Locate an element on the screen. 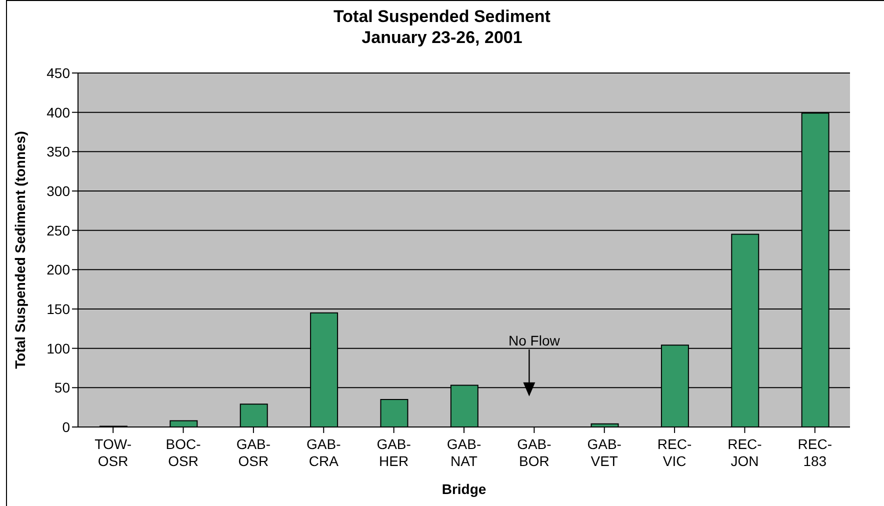 The width and height of the screenshot is (884, 506). x-tick-label: GAB-NAT is located at coordinates (464, 452).